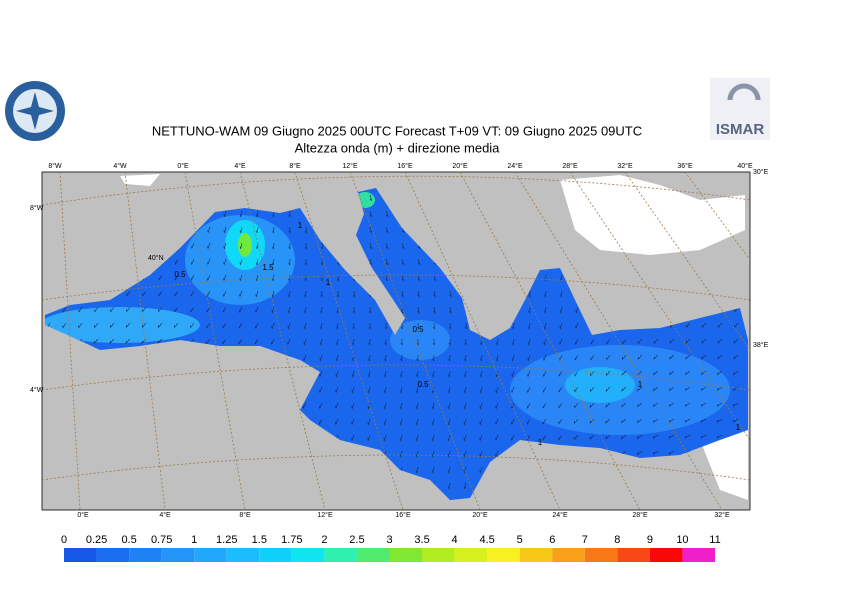 The image size is (842, 596). What do you see at coordinates (180, 274) in the screenshot?
I see `contour-label: 0.5` at bounding box center [180, 274].